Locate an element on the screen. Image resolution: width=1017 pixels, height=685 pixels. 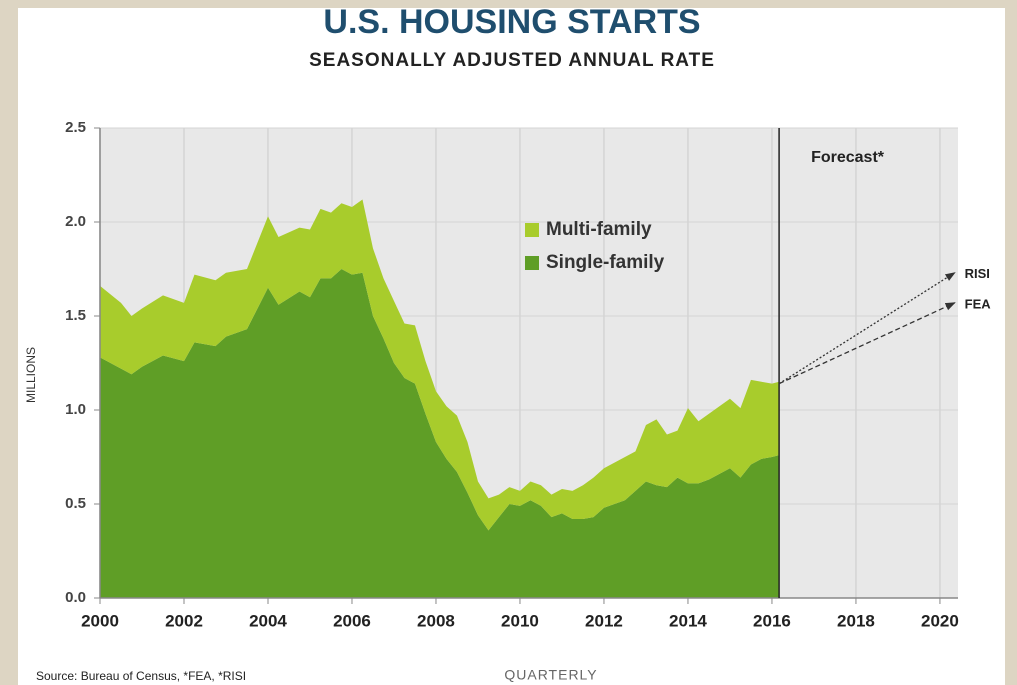
chart-subtitle: SEASONALLY ADJUSTED ANNUAL RATE is located at coordinates (512, 60).